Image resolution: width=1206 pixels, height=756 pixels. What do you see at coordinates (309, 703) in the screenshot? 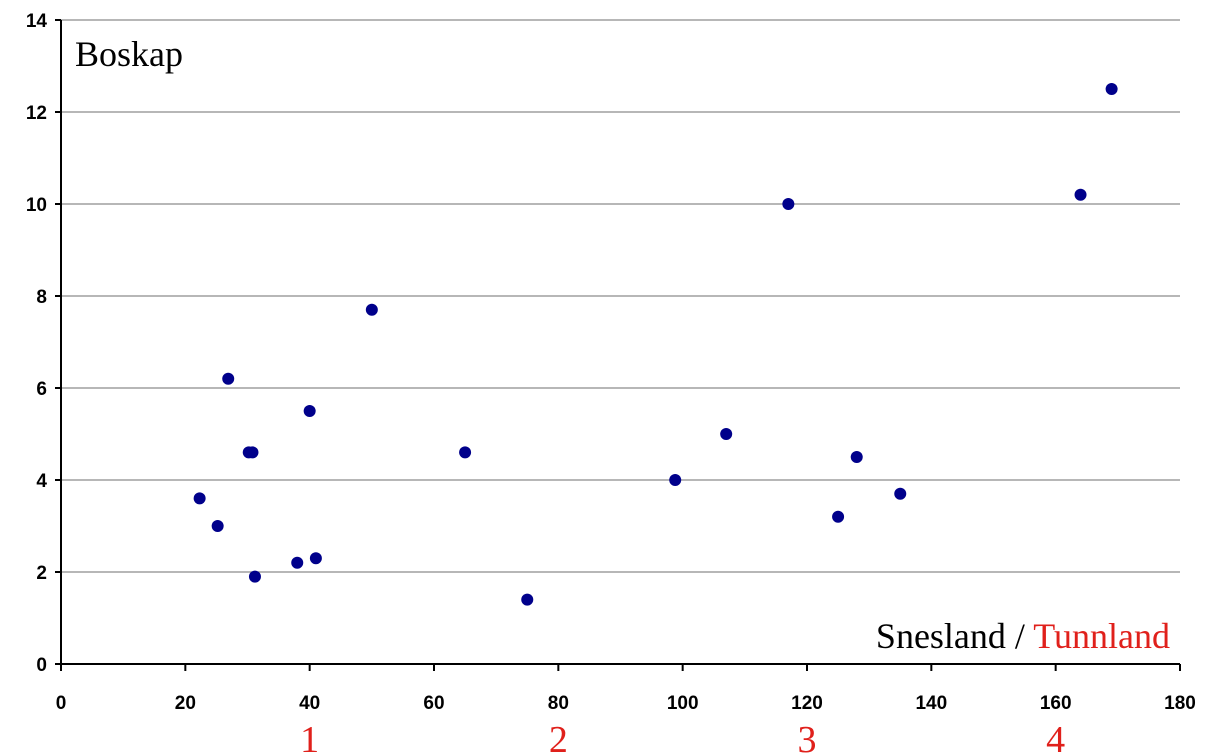
I see `x-tick-label: 40` at bounding box center [309, 703].